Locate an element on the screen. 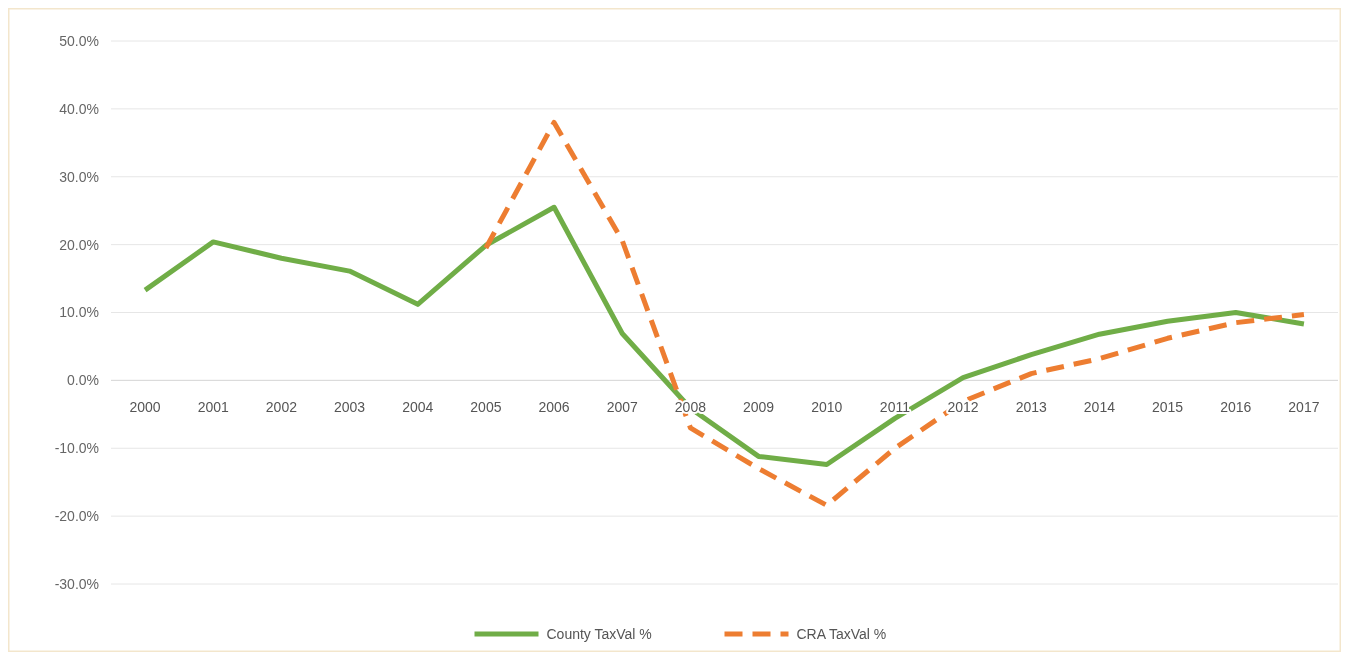 This screenshot has height=660, width=1349. legend-label: County TaxVal % is located at coordinates (599, 633).